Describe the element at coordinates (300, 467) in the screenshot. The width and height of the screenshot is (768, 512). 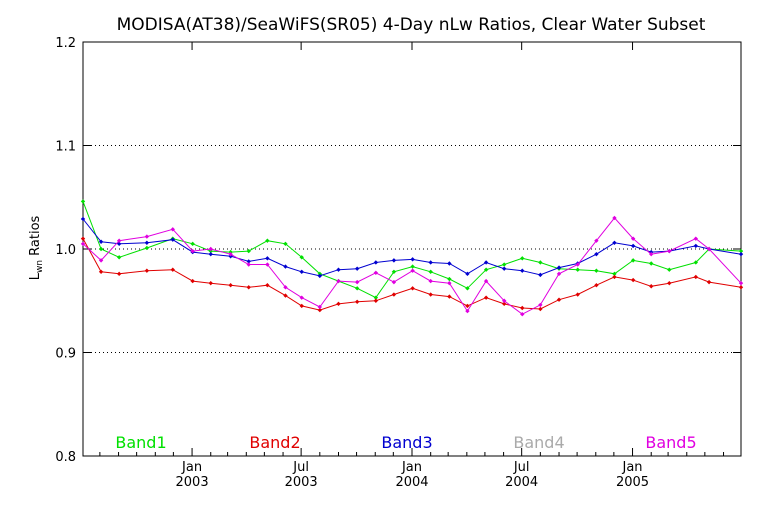
I see `x-tick-label-month-1: Jul` at that location.